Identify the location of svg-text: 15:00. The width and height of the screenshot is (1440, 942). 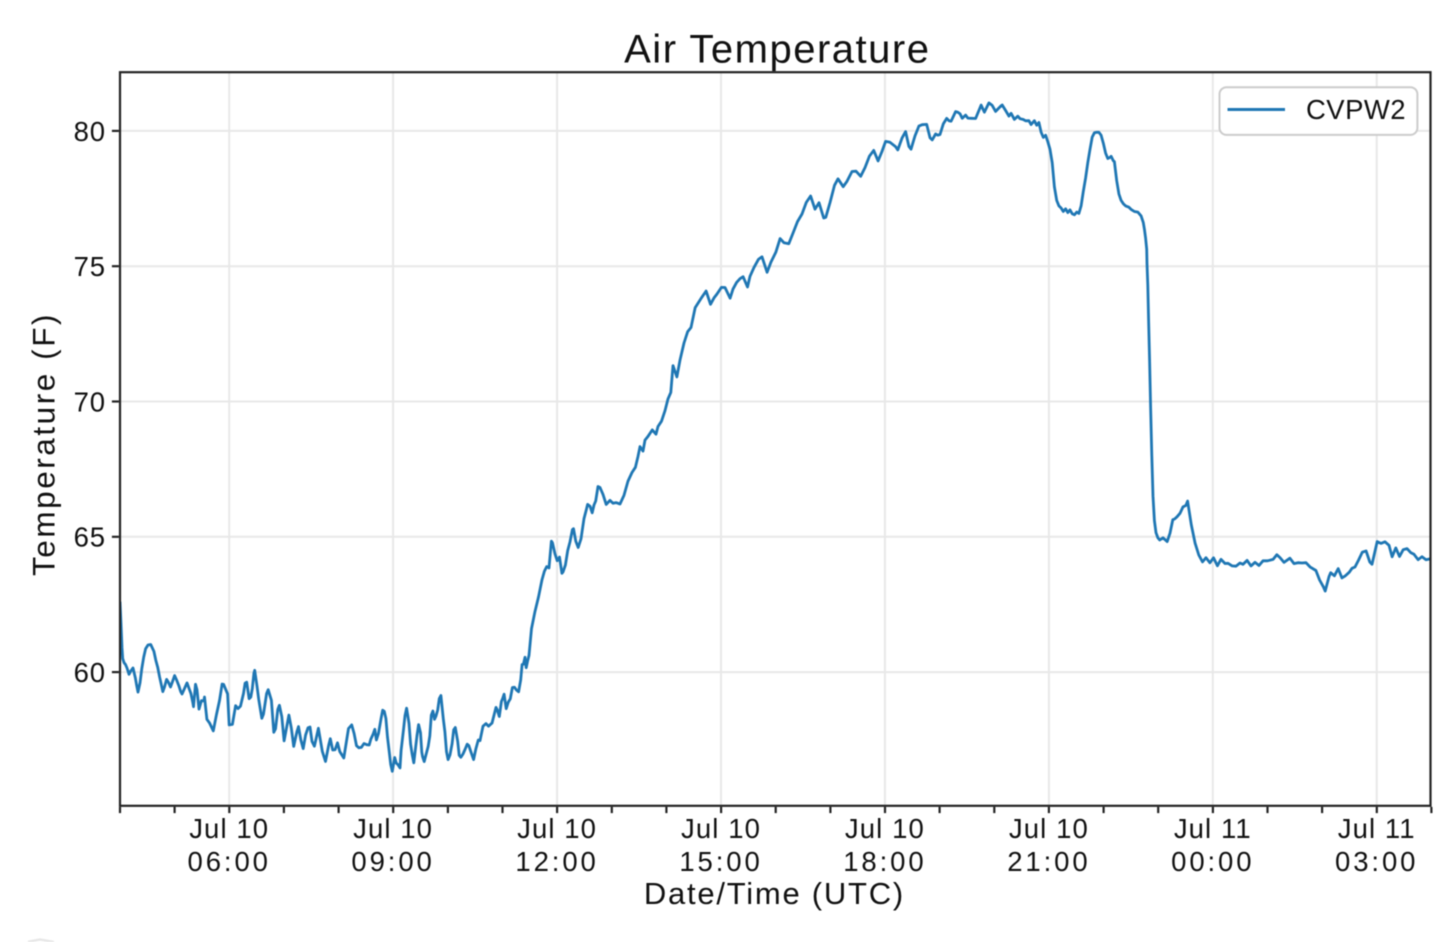
(720, 861).